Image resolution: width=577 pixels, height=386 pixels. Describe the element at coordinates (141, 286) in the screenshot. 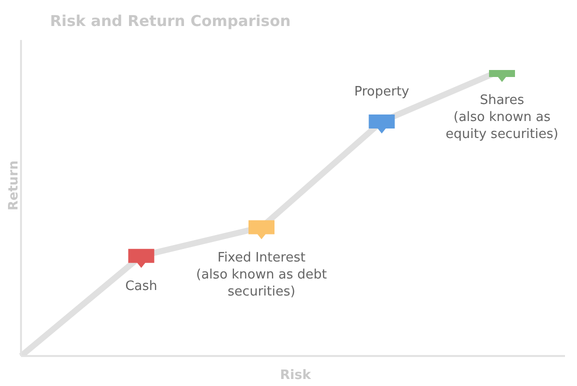

I see `annotation: Cash` at that location.